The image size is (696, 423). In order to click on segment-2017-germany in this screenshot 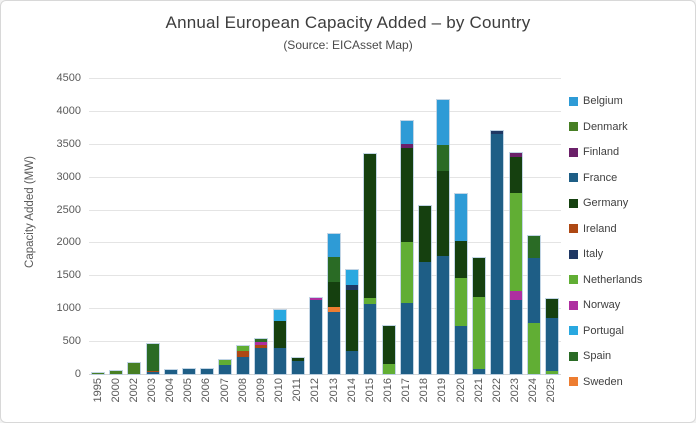, I will do `click(406, 195)`.